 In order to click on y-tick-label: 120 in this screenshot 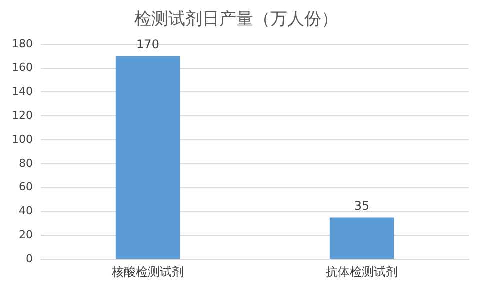, I will do `click(22, 115)`.